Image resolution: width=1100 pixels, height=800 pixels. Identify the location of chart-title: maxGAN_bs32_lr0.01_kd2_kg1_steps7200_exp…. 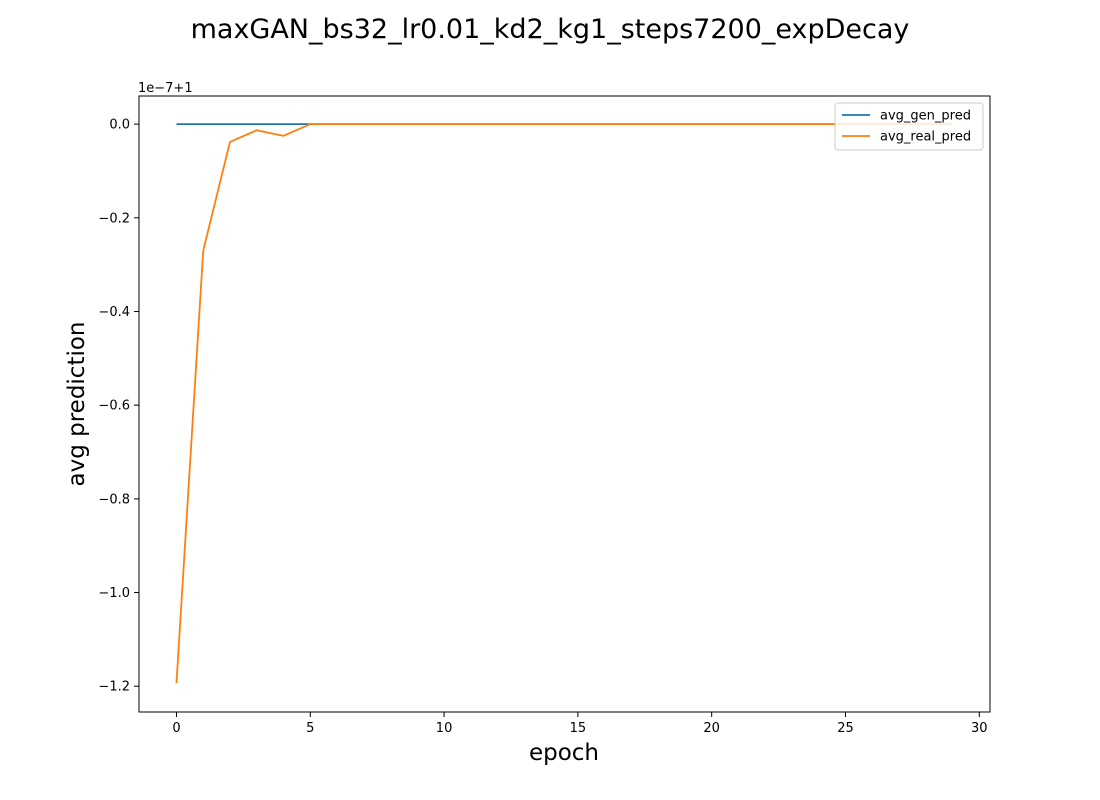
(550, 29).